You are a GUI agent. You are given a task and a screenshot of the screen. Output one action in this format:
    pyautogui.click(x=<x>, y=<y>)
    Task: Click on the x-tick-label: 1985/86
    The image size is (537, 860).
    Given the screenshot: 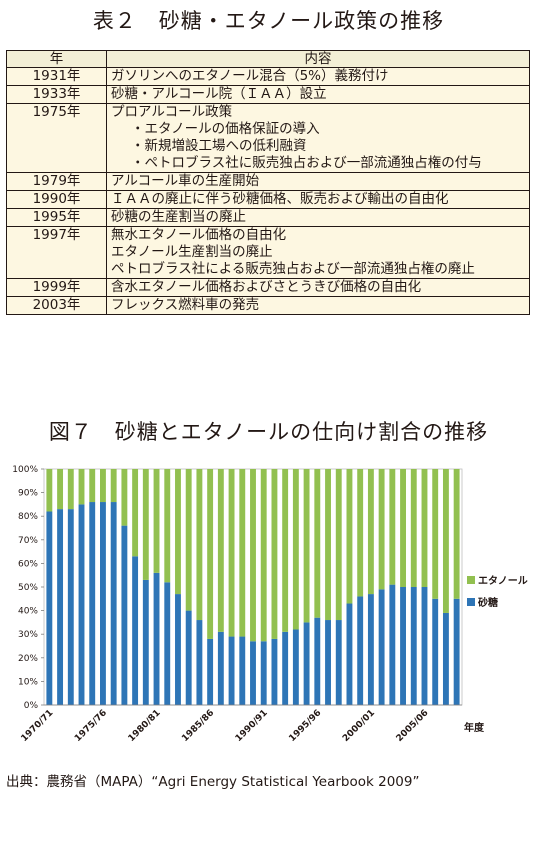 What is the action you would take?
    pyautogui.click(x=198, y=726)
    